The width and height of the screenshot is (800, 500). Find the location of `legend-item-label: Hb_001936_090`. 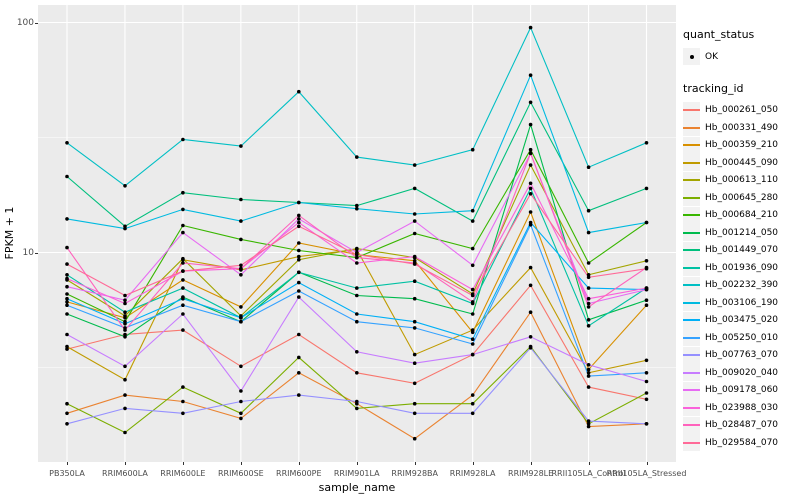

legend-item-label: Hb_001936_090 is located at coordinates (742, 267).